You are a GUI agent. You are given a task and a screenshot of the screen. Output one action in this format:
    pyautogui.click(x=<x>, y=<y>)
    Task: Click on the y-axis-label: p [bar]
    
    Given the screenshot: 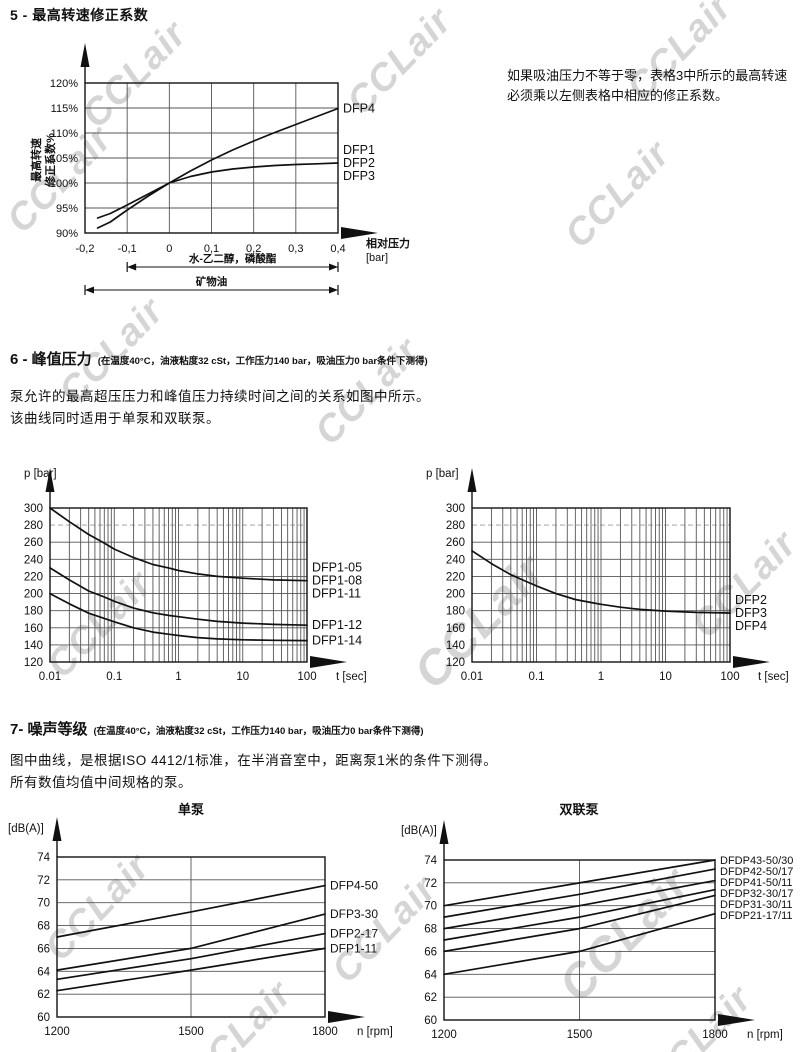 What is the action you would take?
    pyautogui.click(x=40, y=474)
    